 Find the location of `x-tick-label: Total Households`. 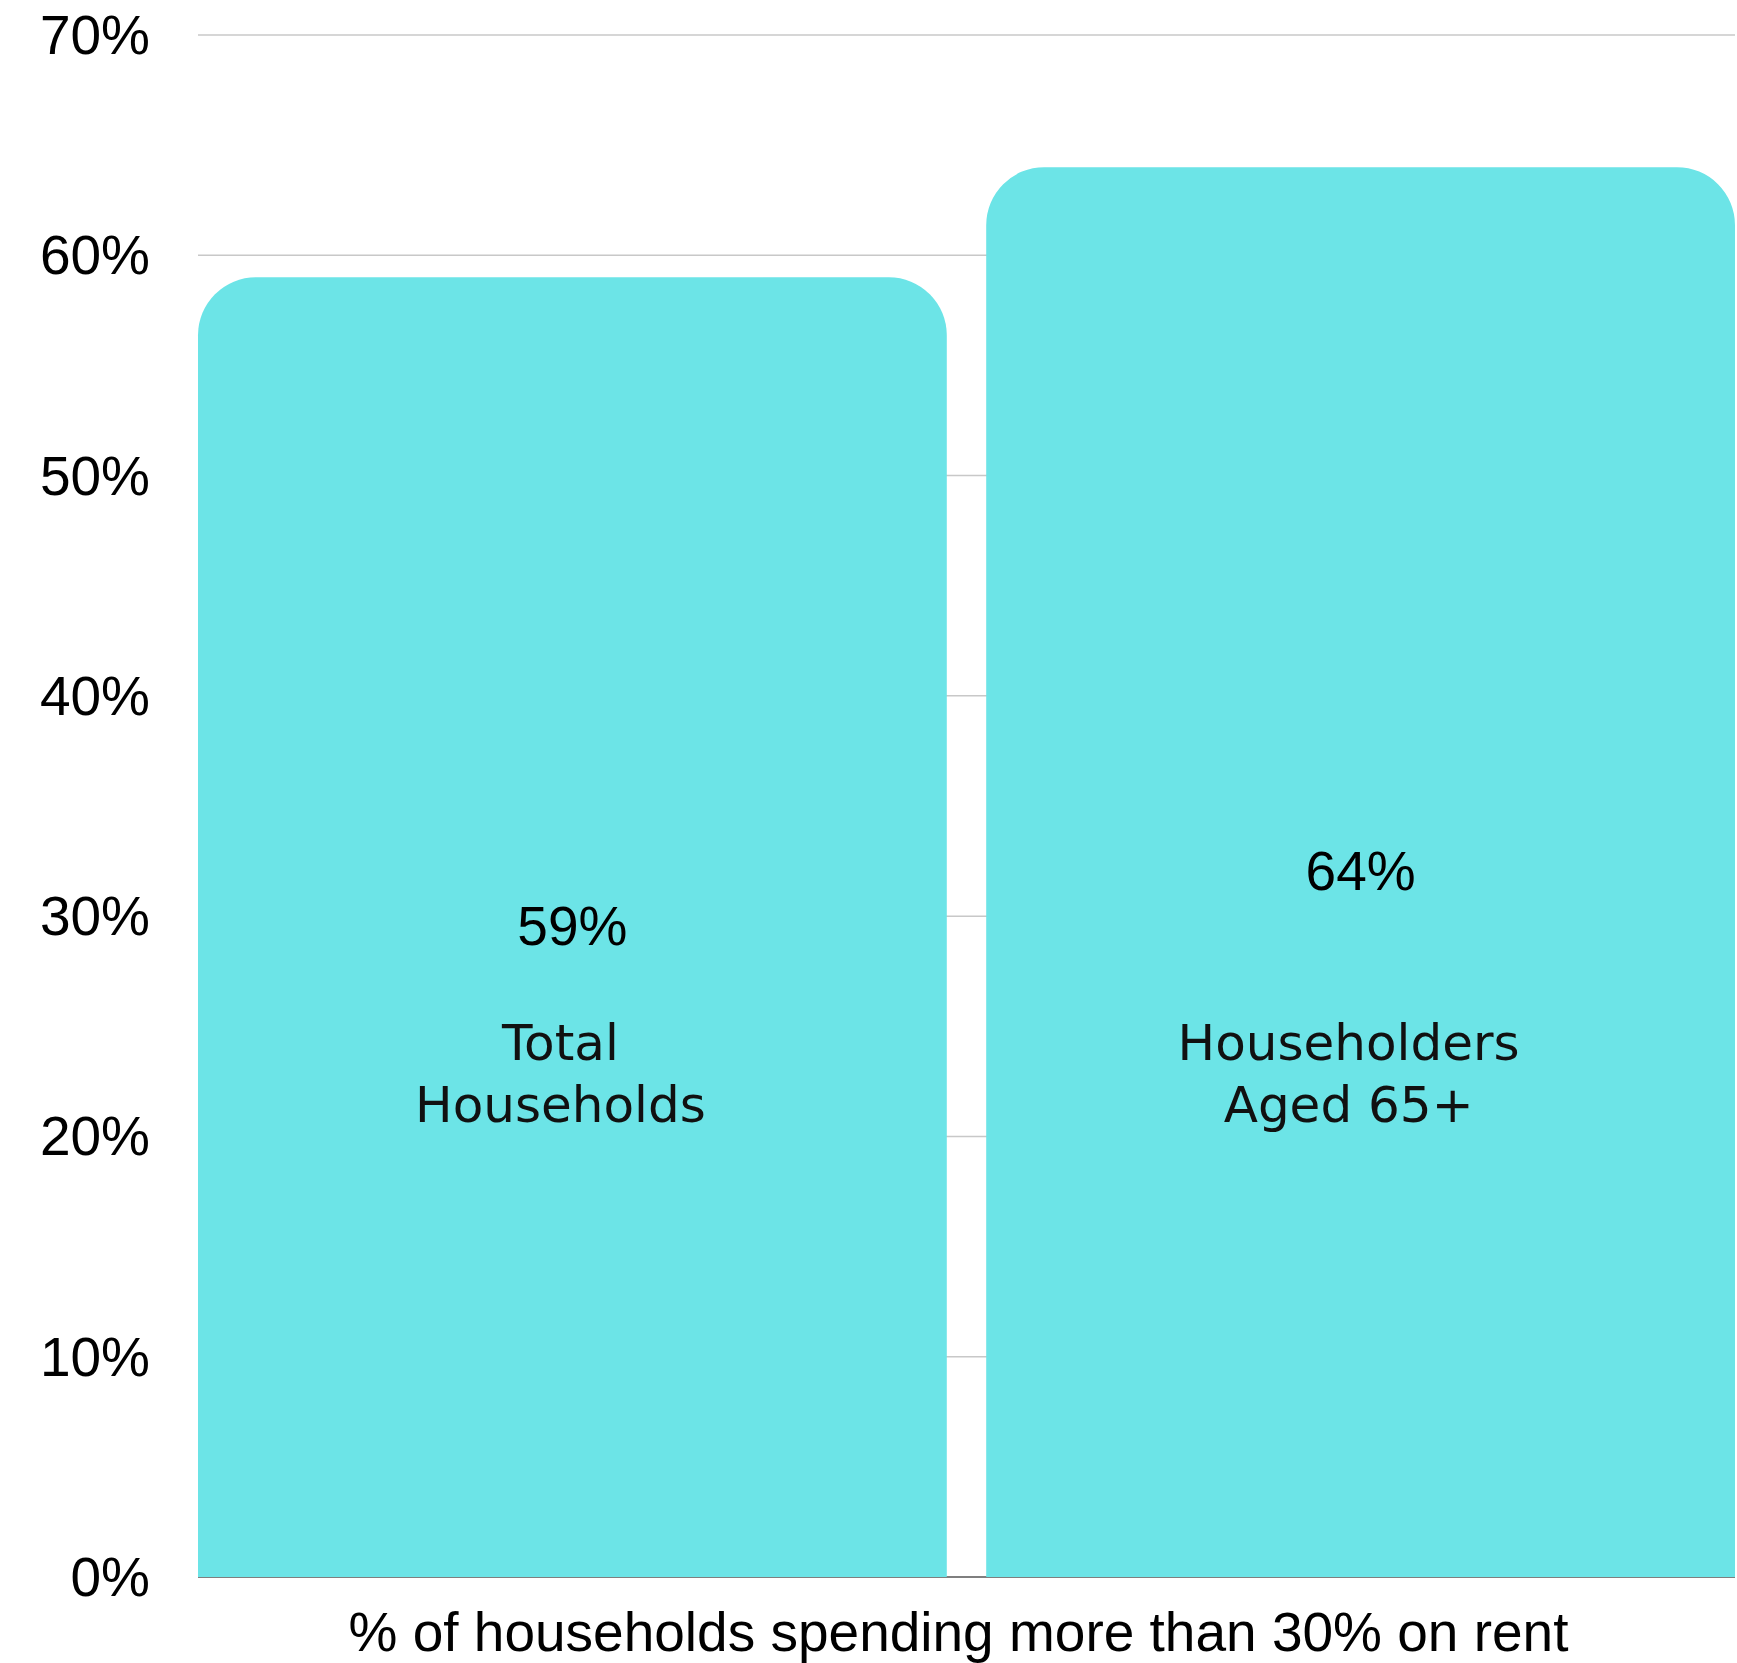

x-tick-label: Total Households is located at coordinates (560, 1073).